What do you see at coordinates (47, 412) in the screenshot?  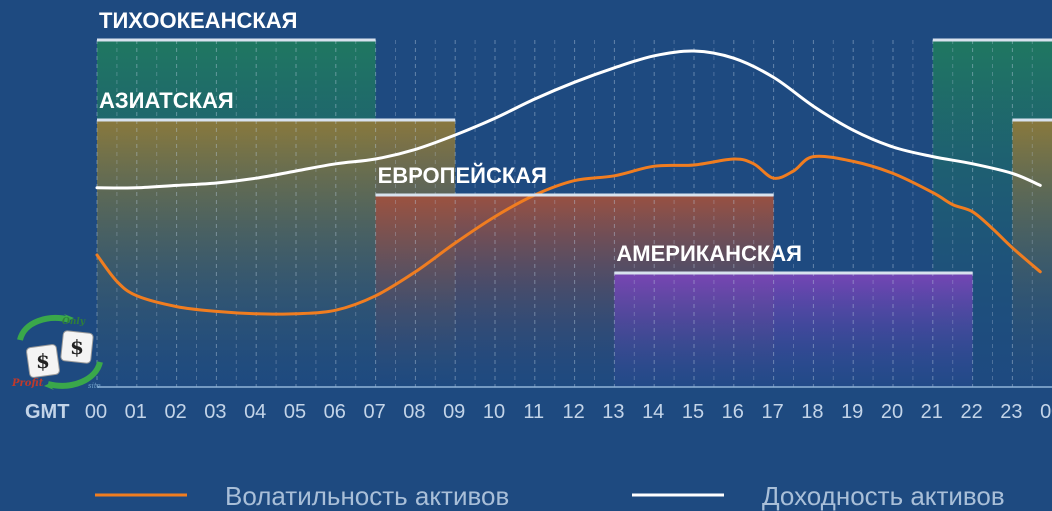 I see `x-axis-label: GMT` at bounding box center [47, 412].